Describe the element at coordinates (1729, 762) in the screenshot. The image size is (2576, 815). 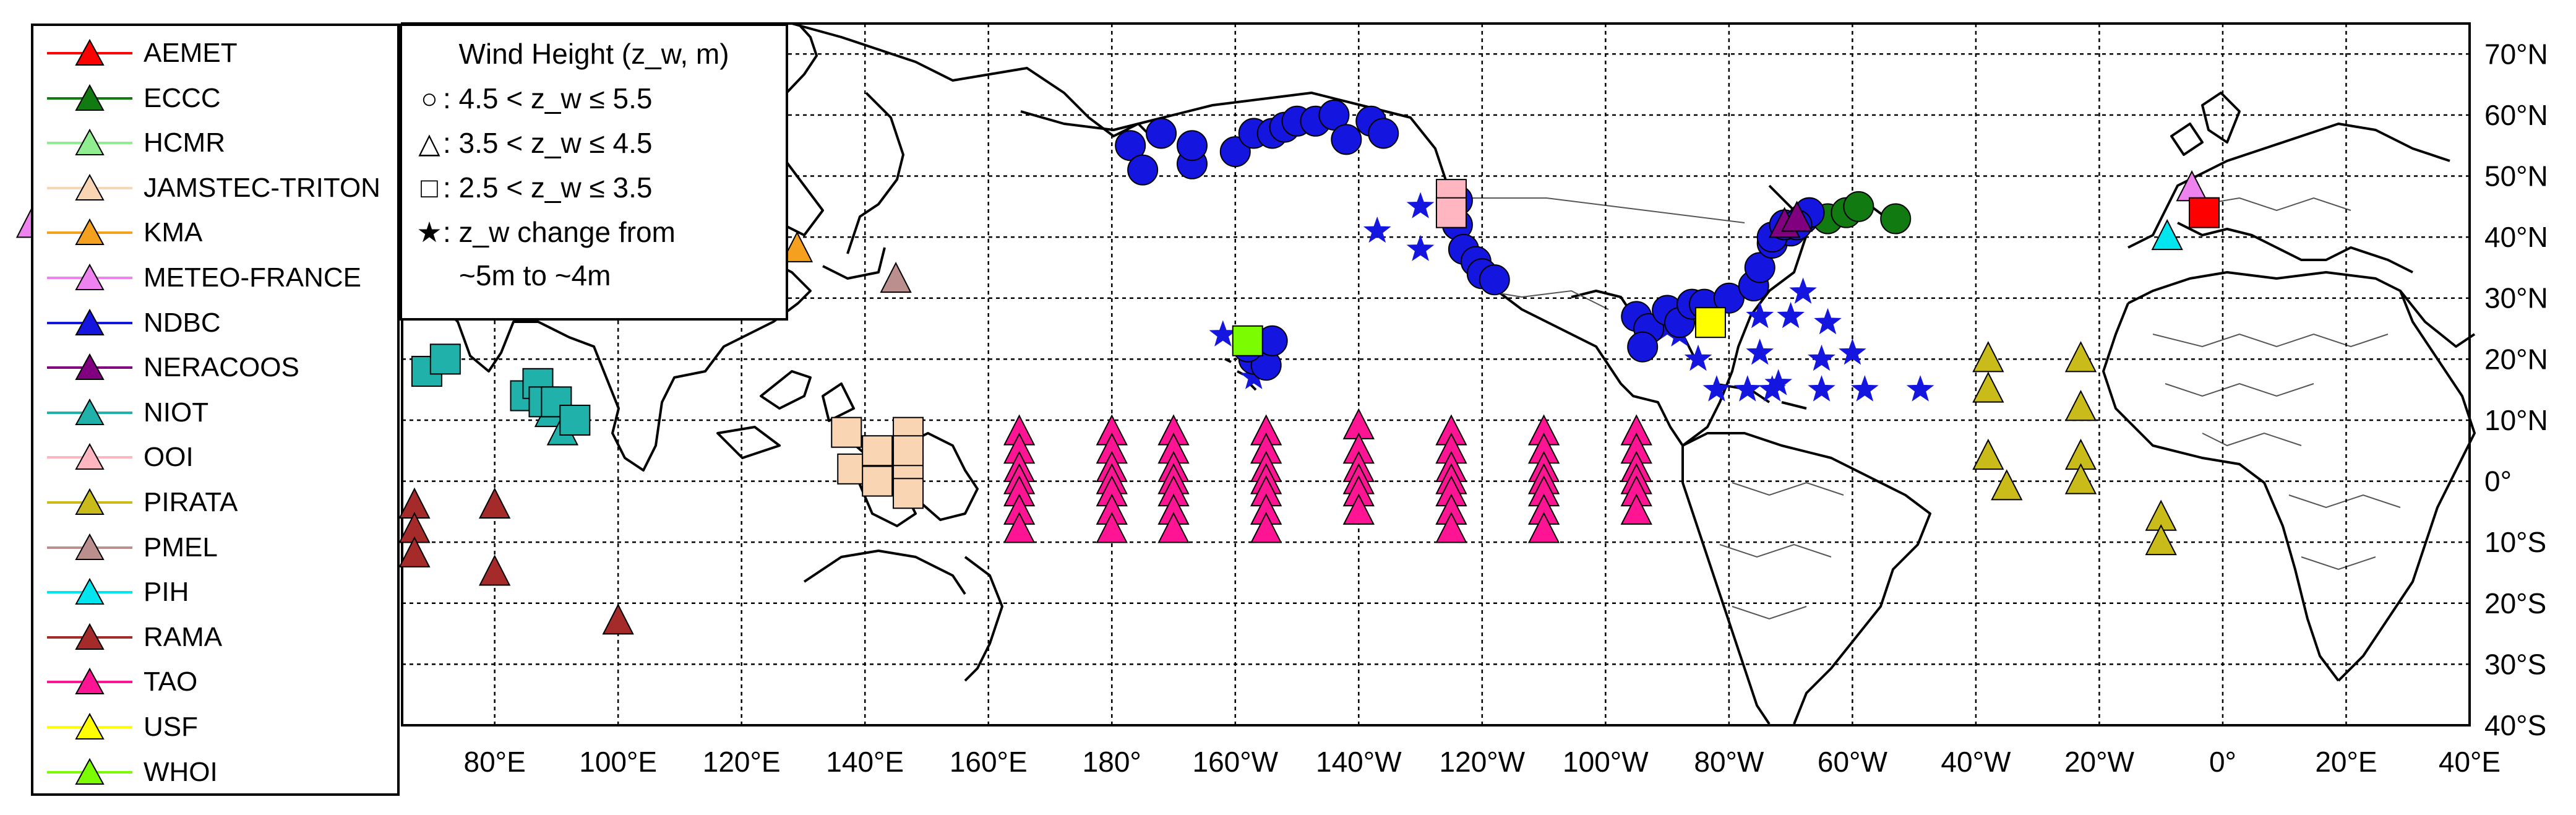
I see `longitude-tick-label: 80°W` at that location.